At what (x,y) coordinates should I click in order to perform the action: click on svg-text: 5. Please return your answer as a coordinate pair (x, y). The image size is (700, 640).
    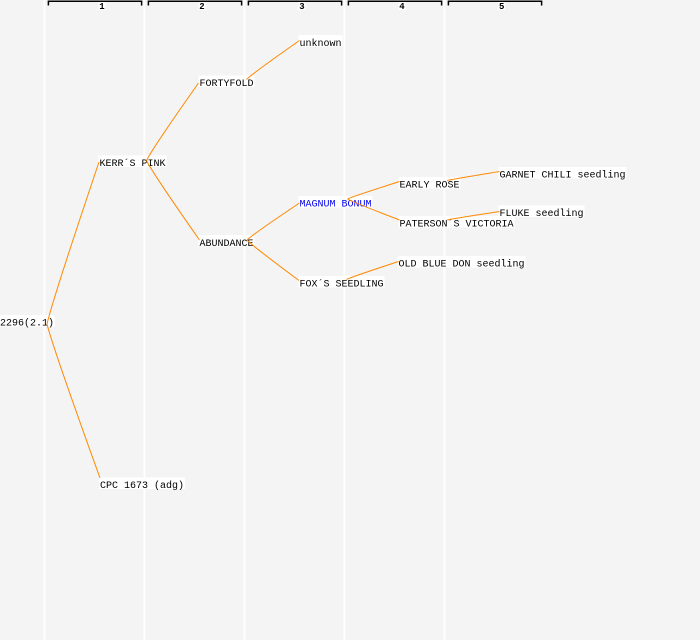
    Looking at the image, I should click on (501, 7).